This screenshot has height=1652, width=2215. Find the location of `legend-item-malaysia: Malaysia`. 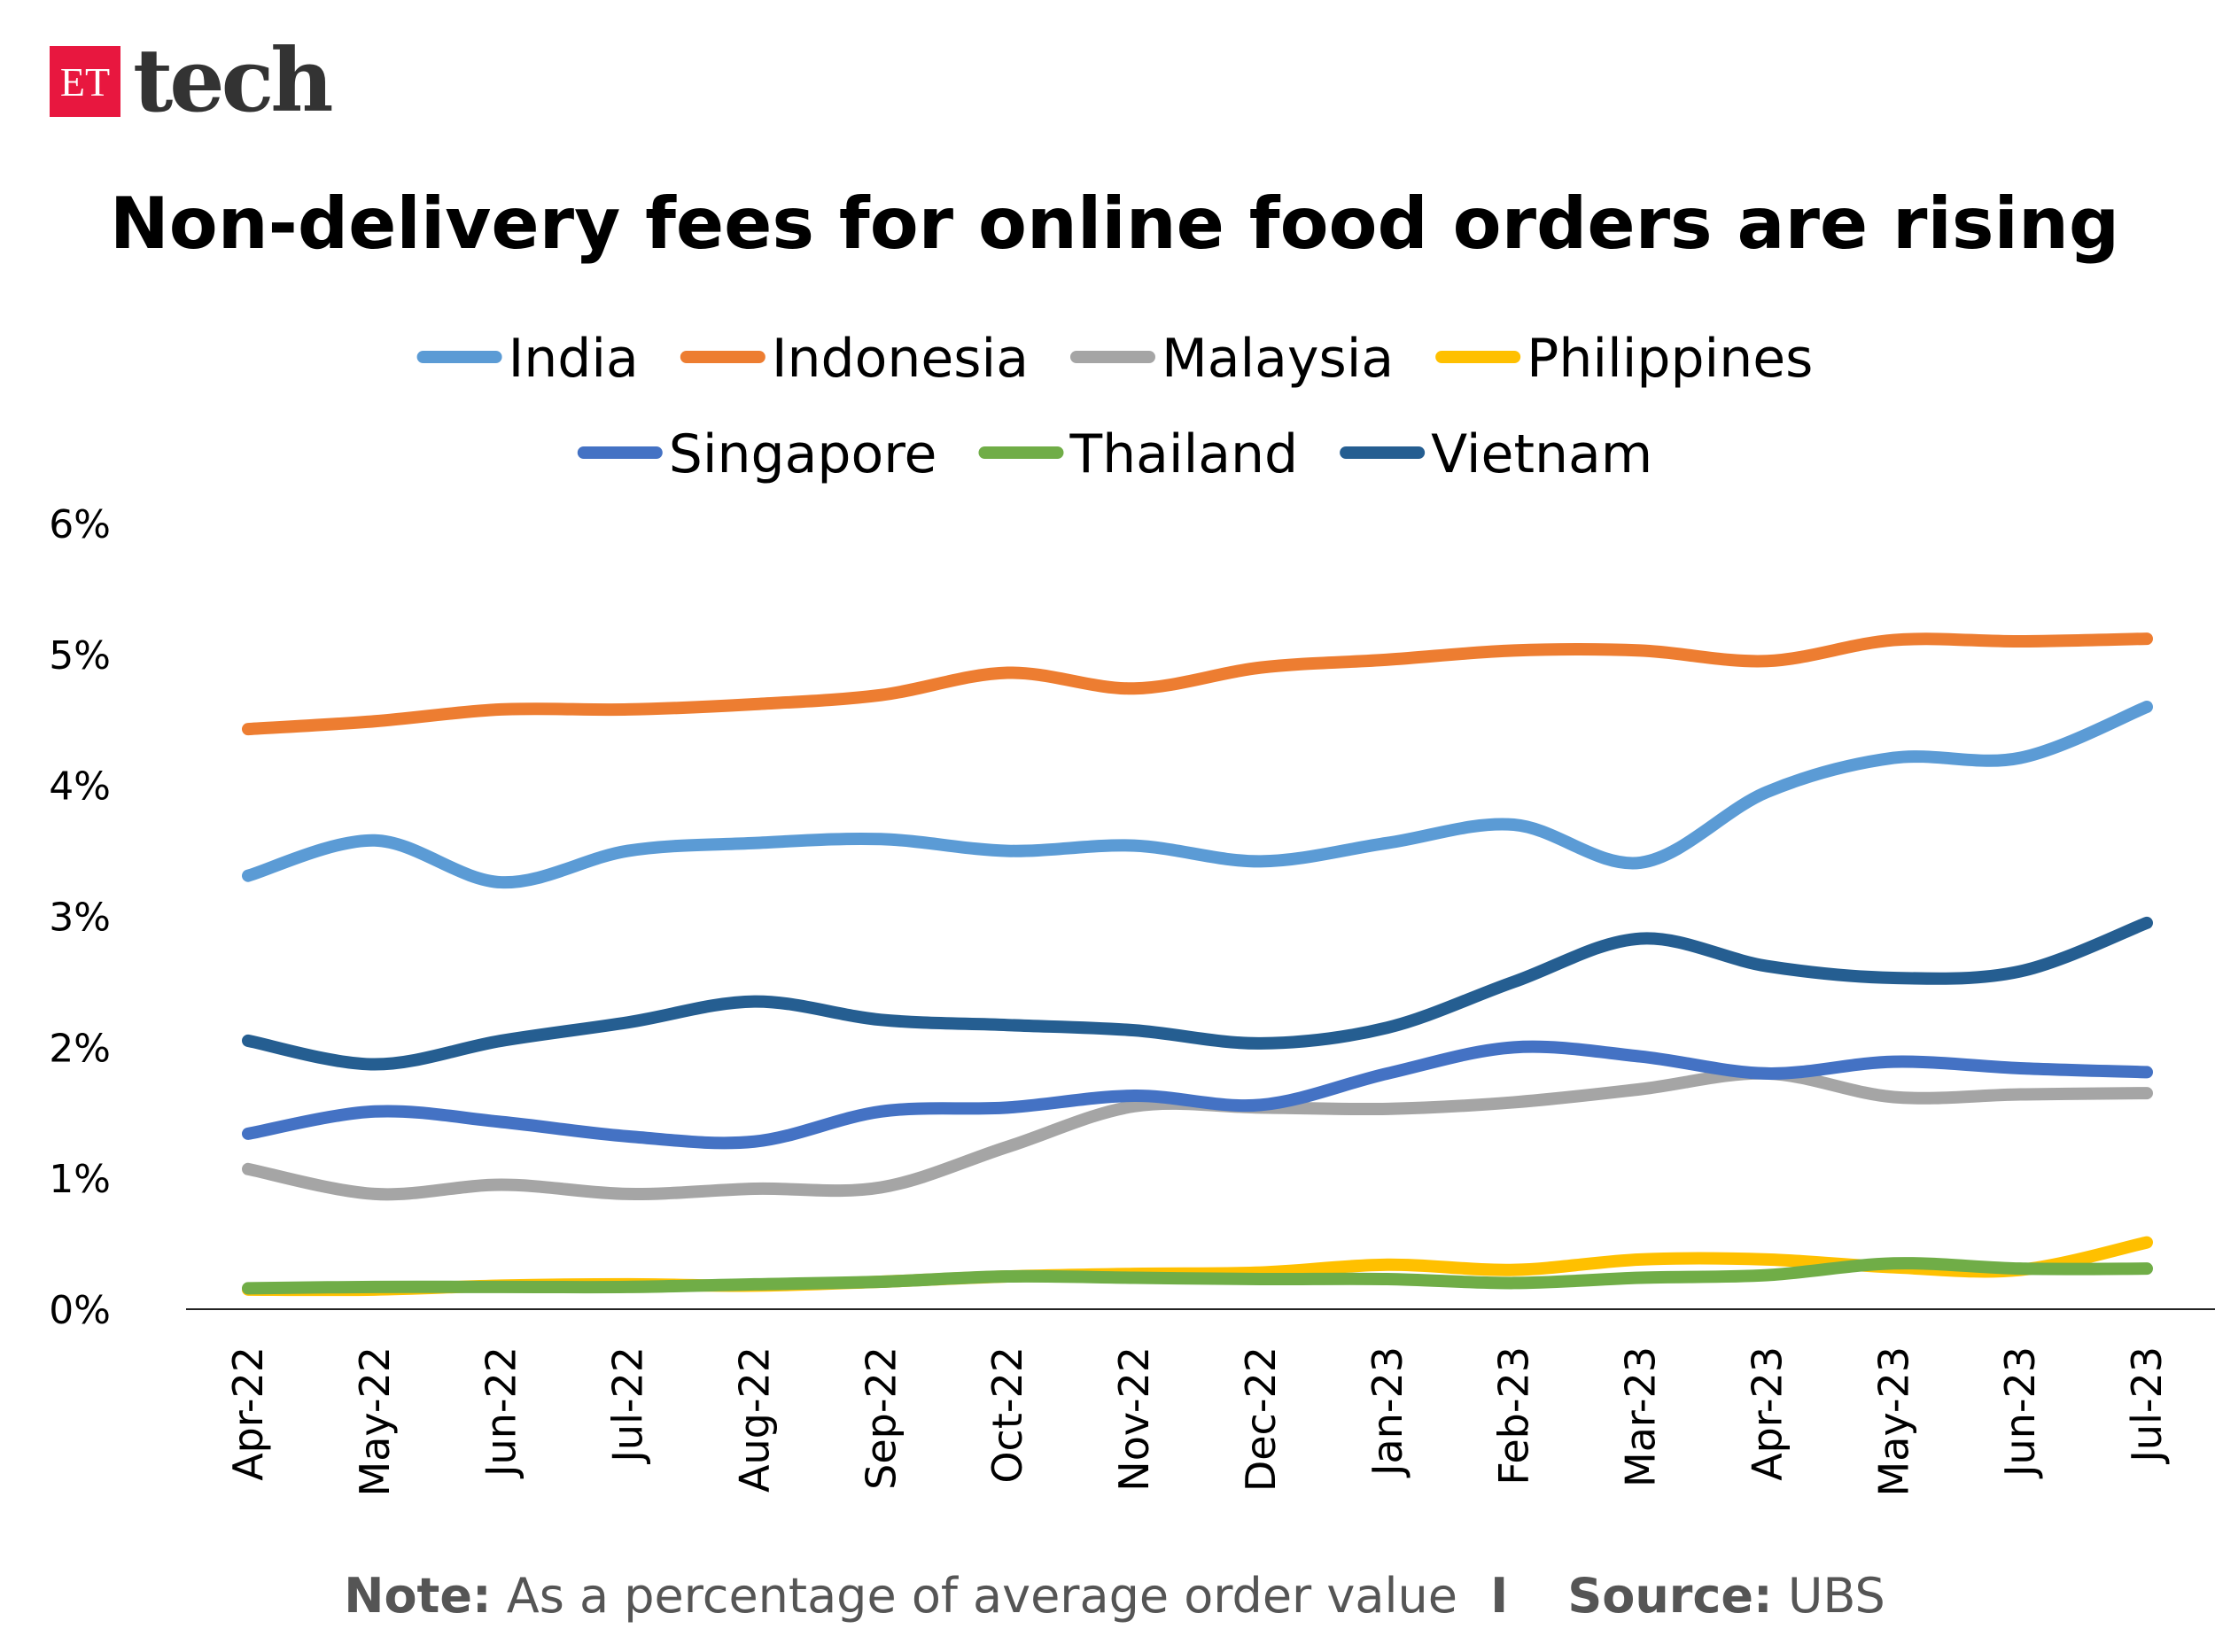

legend-item-malaysia: Malaysia is located at coordinates (1232, 359).